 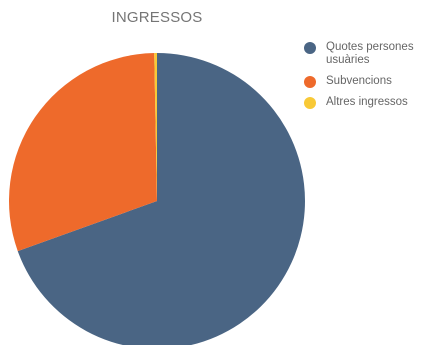 What do you see at coordinates (359, 81) in the screenshot?
I see `legend-label: Subvencions` at bounding box center [359, 81].